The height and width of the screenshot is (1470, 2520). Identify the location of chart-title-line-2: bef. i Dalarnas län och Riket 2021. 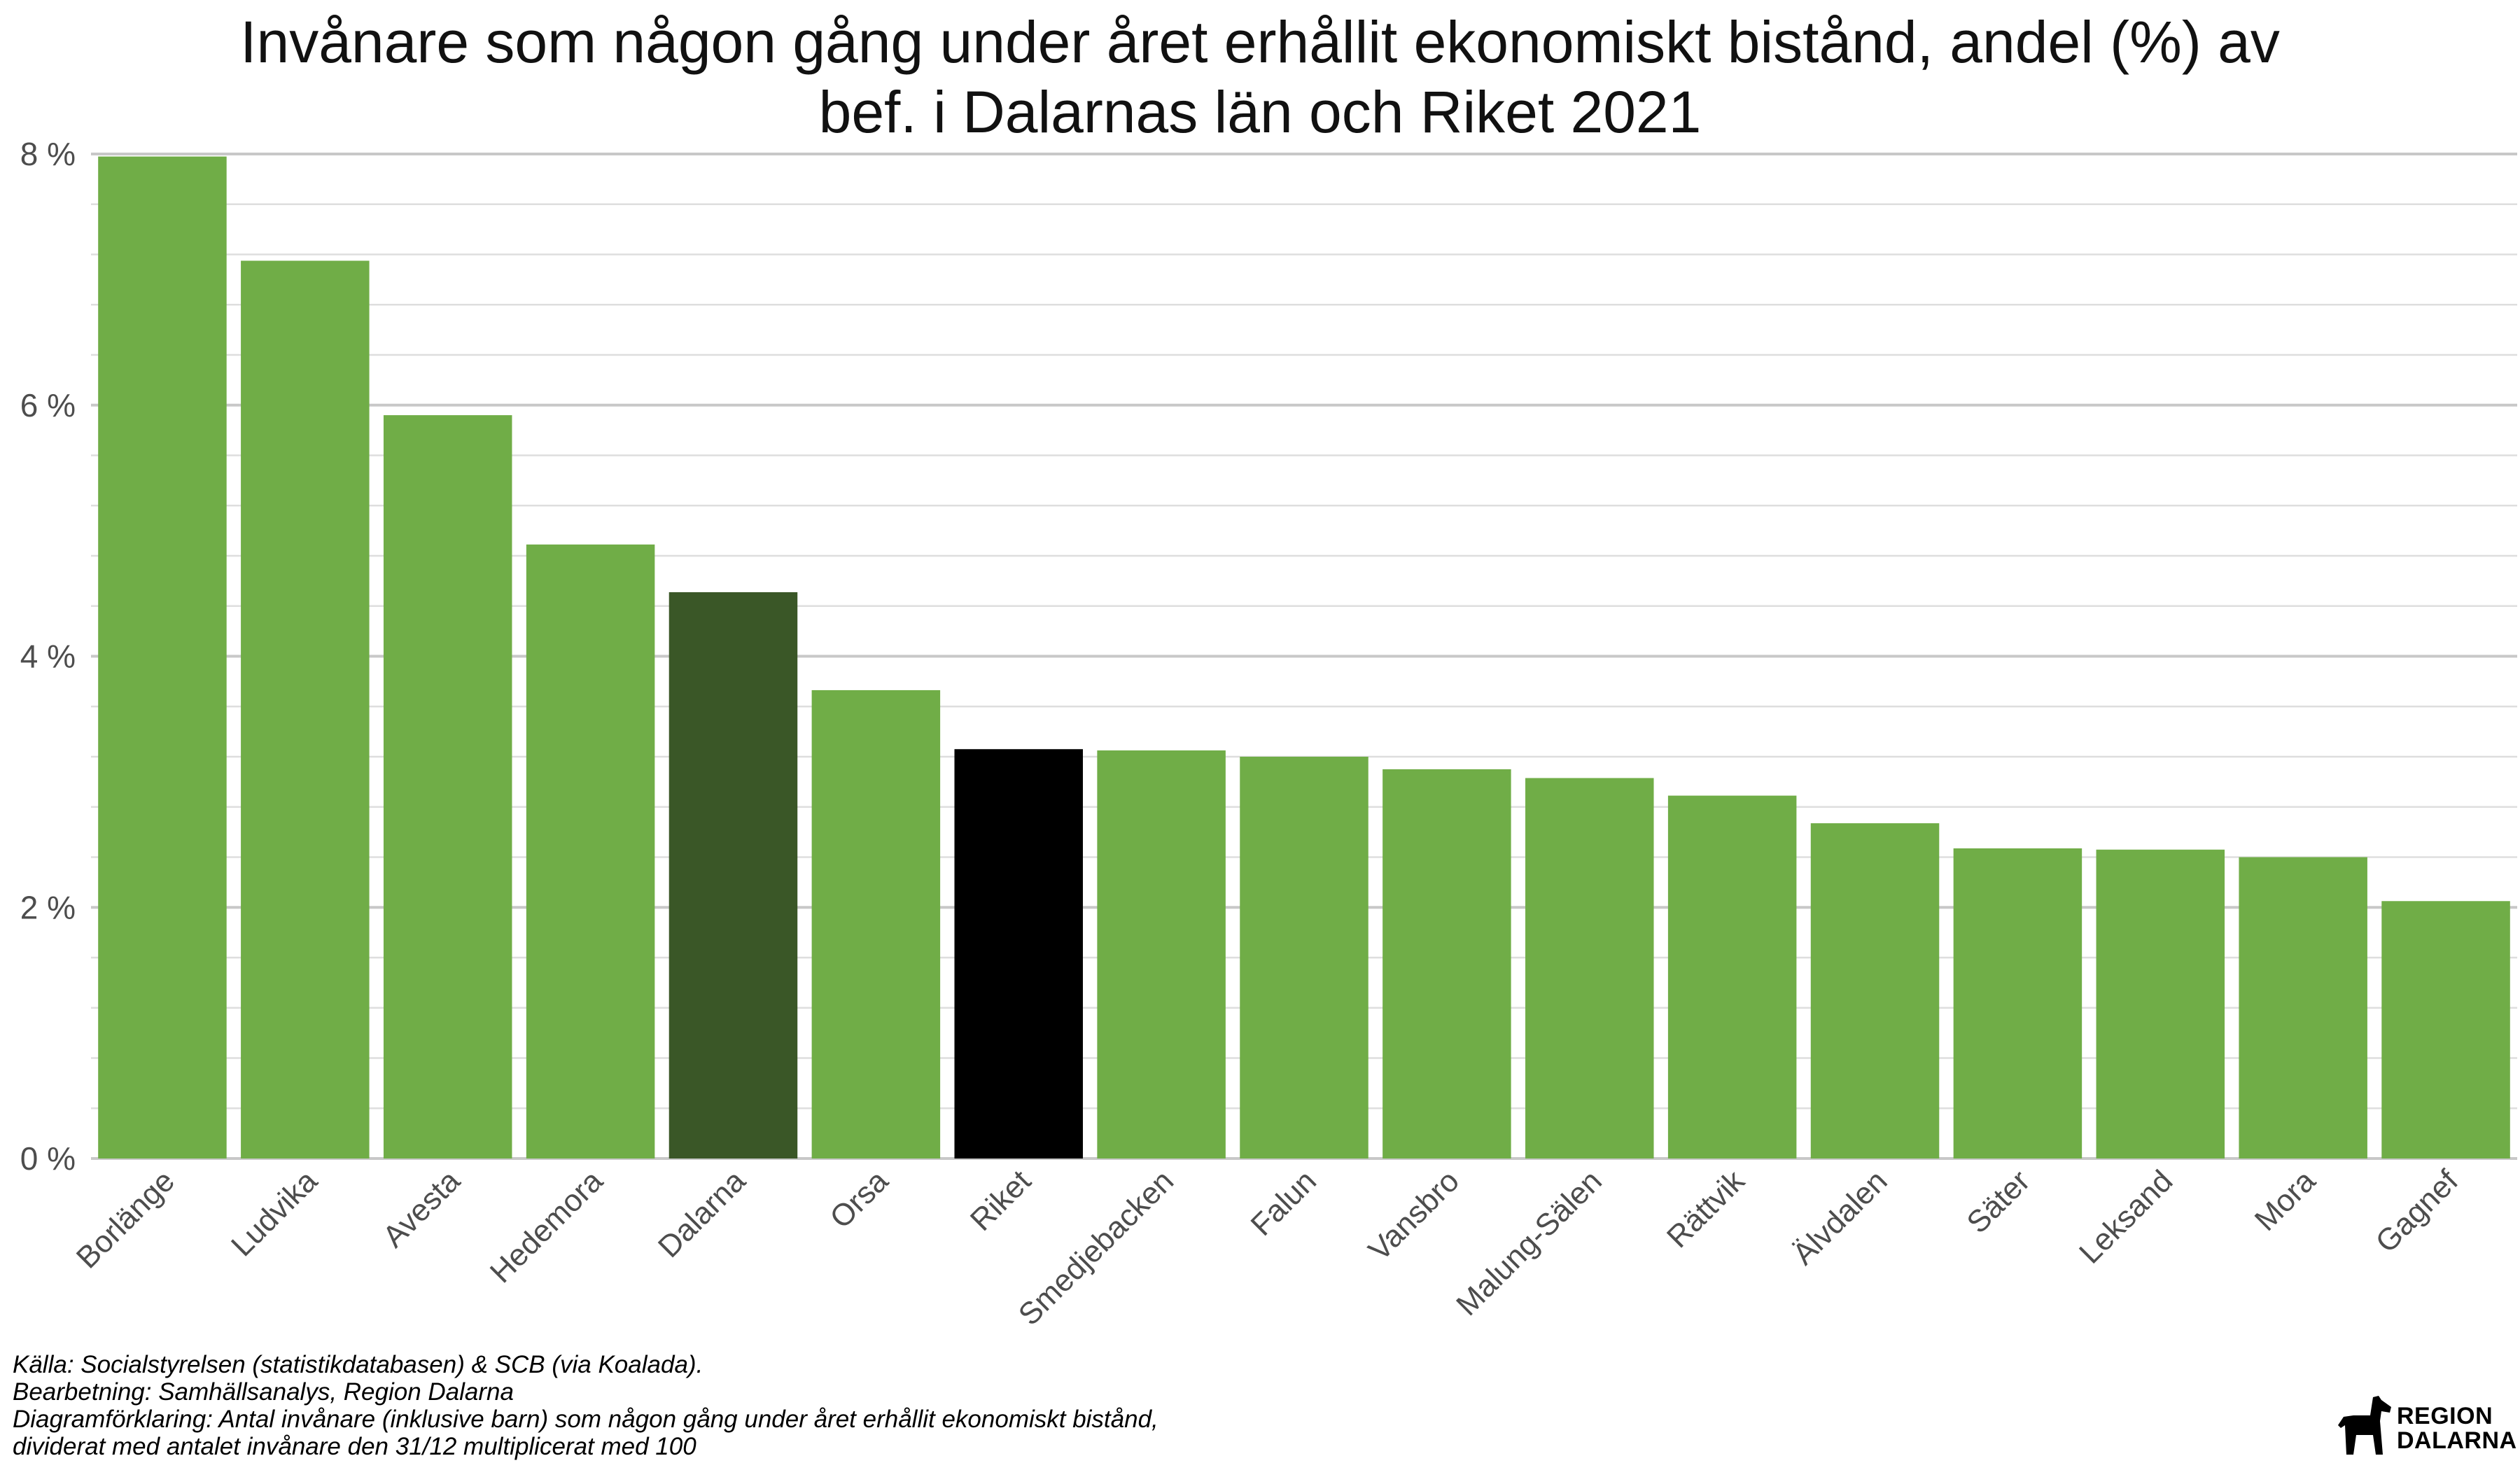
(1260, 112).